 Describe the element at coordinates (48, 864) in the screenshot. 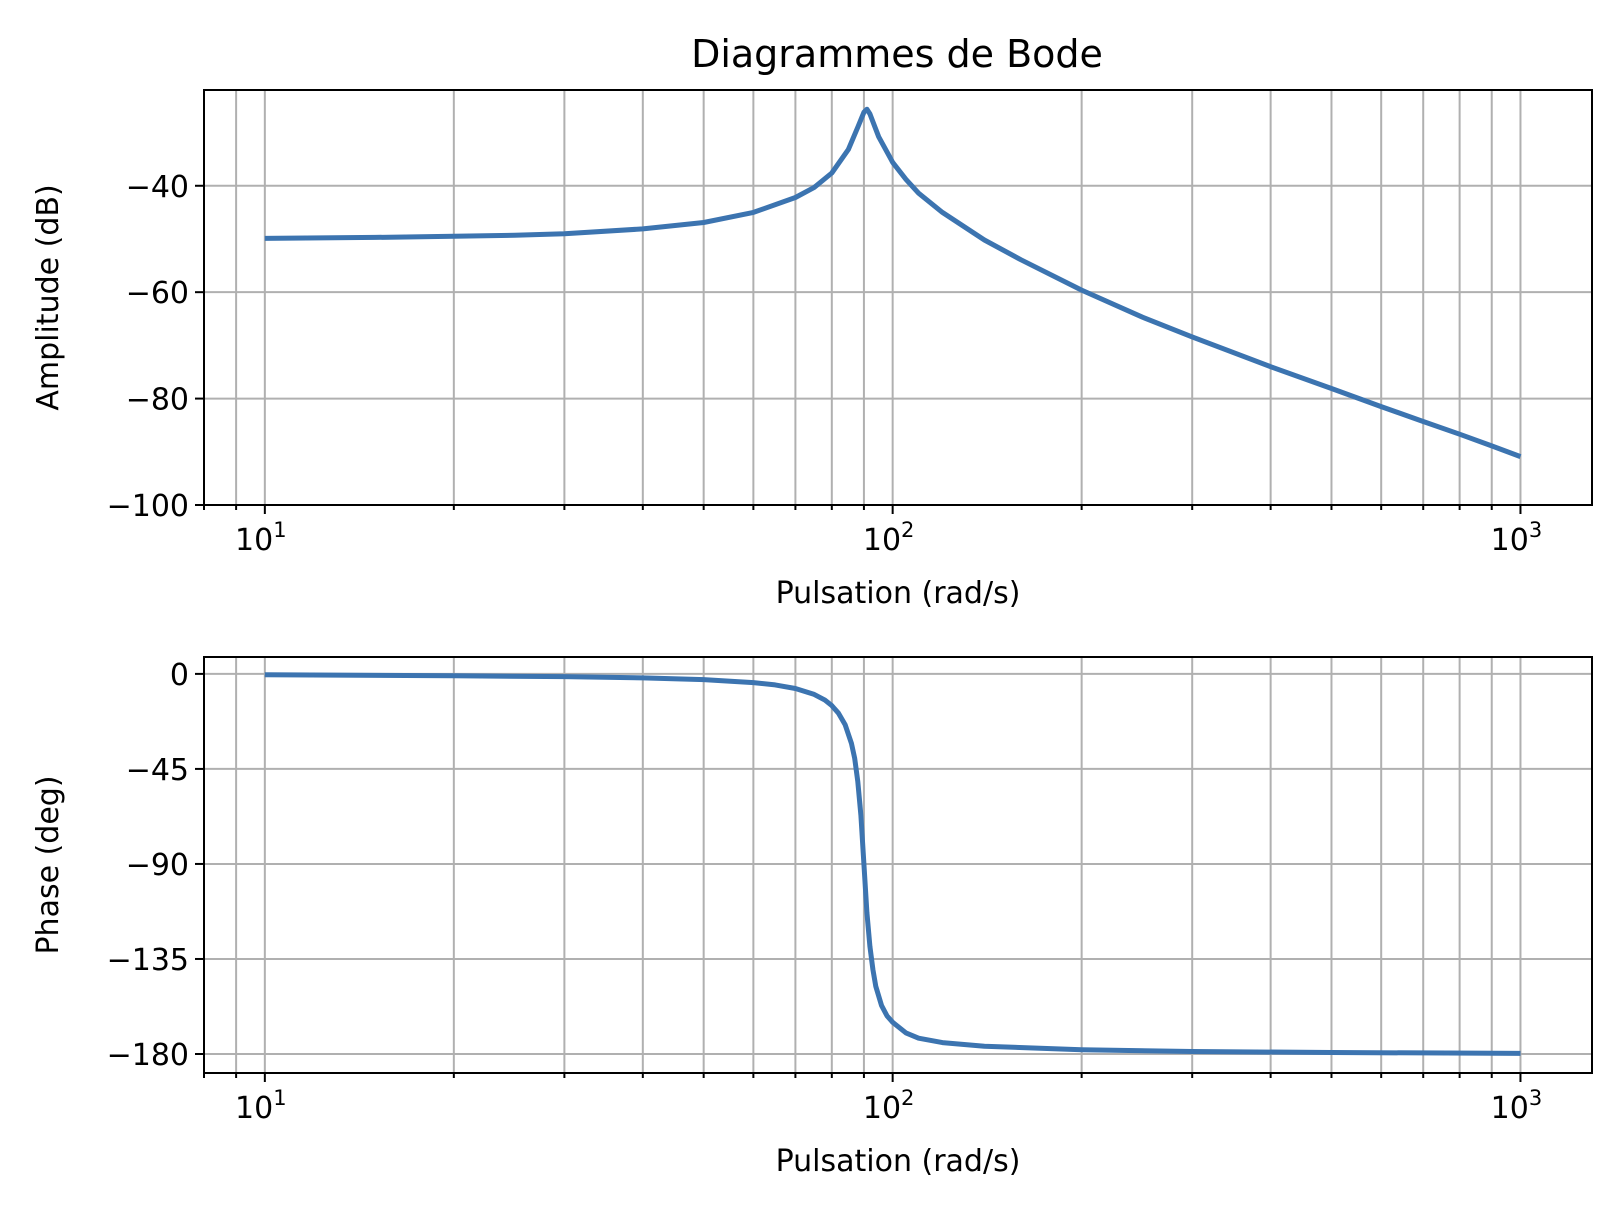

I see `phase-ylabel: Phase (deg)` at that location.